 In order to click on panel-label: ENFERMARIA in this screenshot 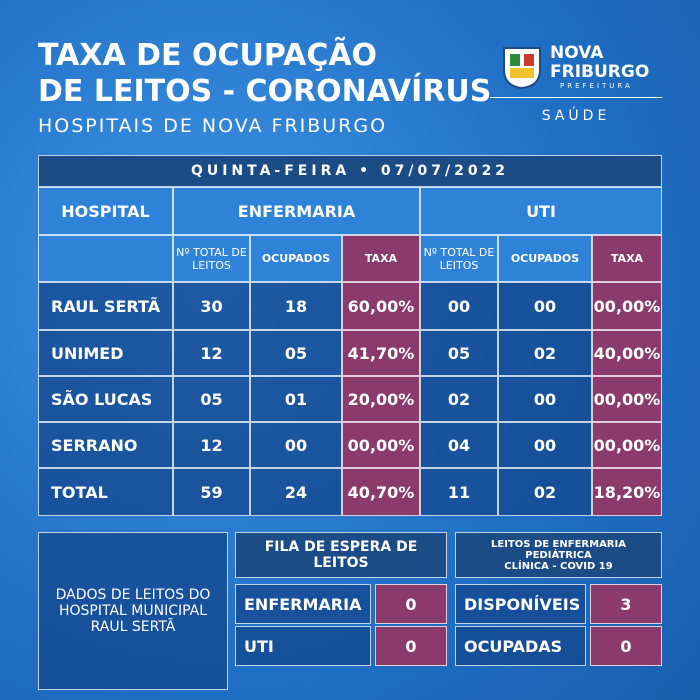, I will do `click(303, 604)`.